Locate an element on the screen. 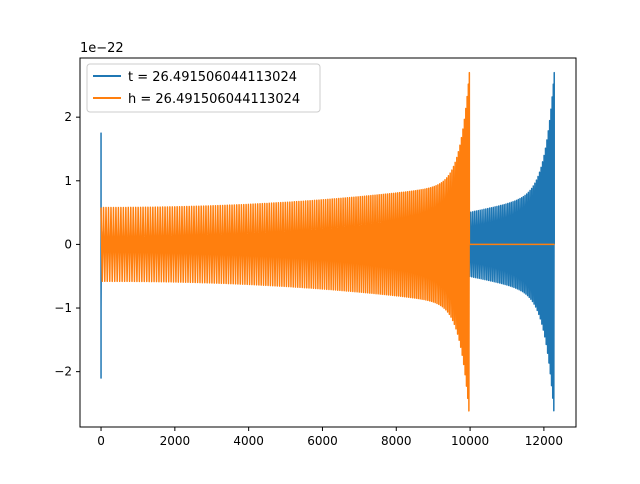 This screenshot has width=640, height=484. legend-label-h: h = 26.491506044113024 is located at coordinates (214, 99).